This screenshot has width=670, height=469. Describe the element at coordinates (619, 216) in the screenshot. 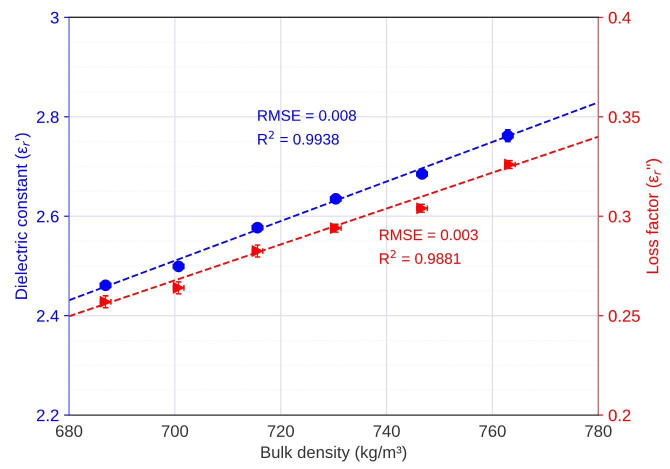

I see `y2-tick-label: 0.3` at that location.